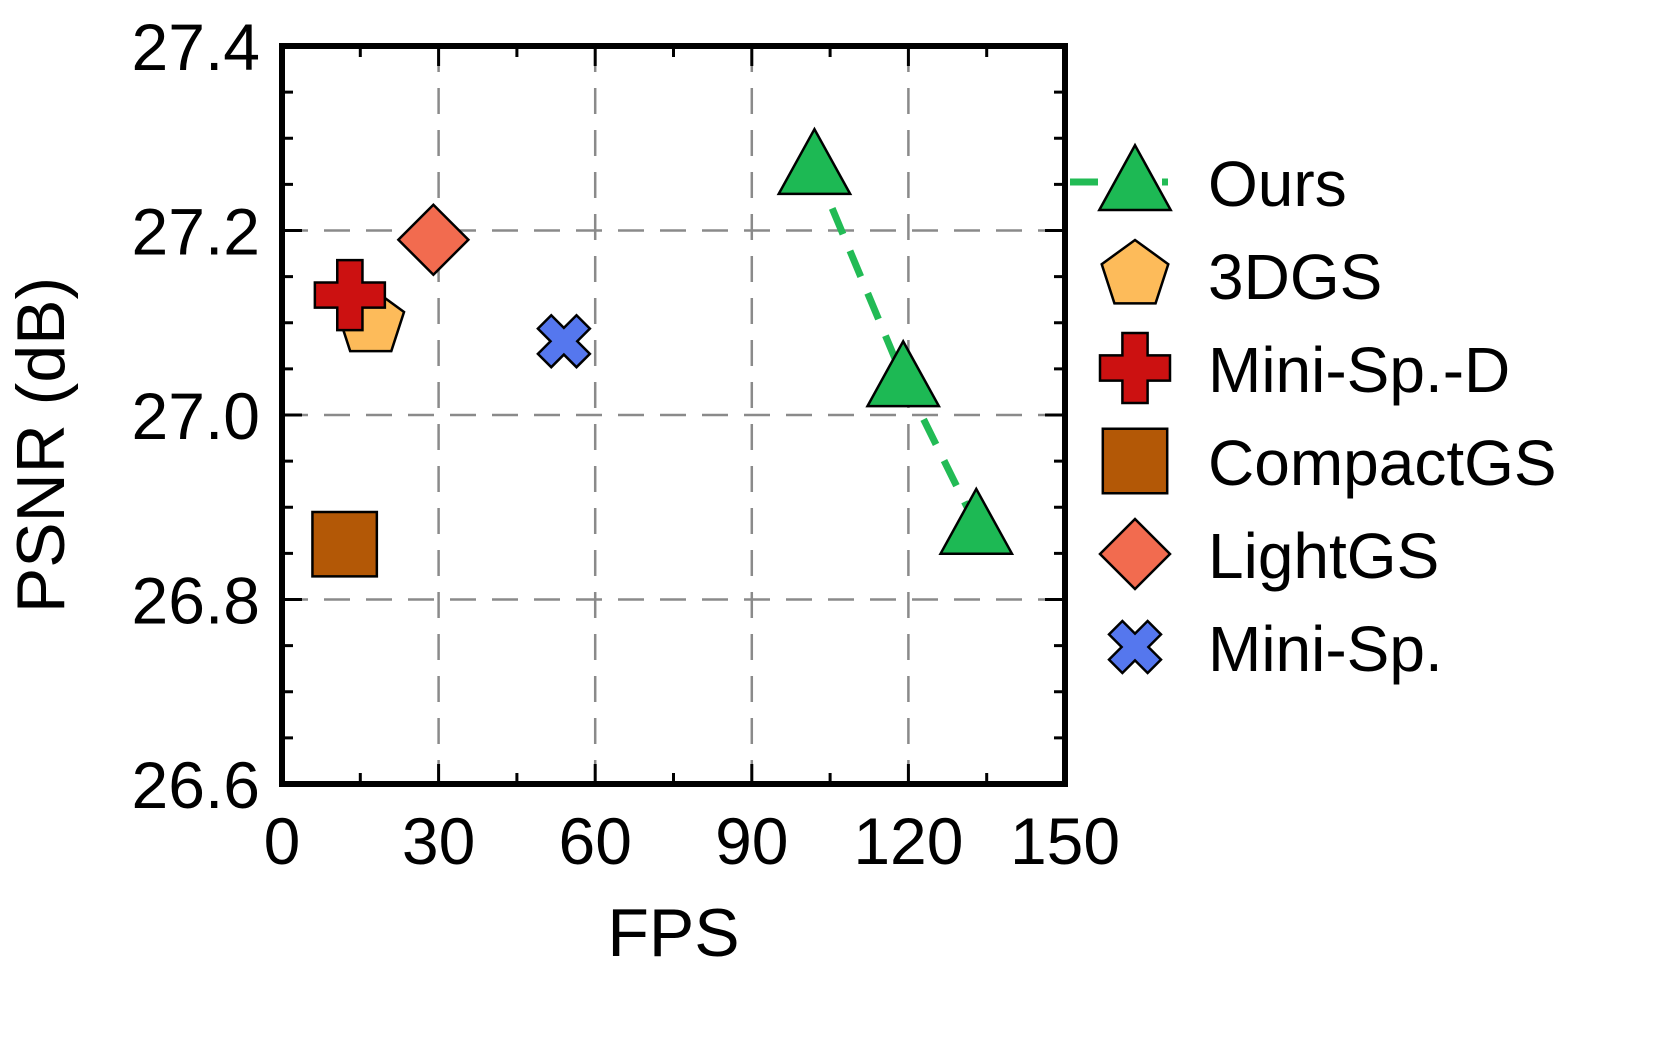 The width and height of the screenshot is (1661, 1038). What do you see at coordinates (692, 841) in the screenshot?
I see `x-tick-labels: 0 30 60 90 120 150` at bounding box center [692, 841].